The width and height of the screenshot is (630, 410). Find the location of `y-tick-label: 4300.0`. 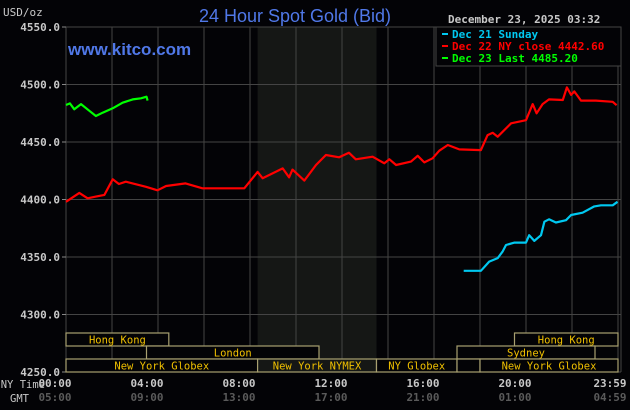

y-tick-label: 4300.0 is located at coordinates (40, 315).